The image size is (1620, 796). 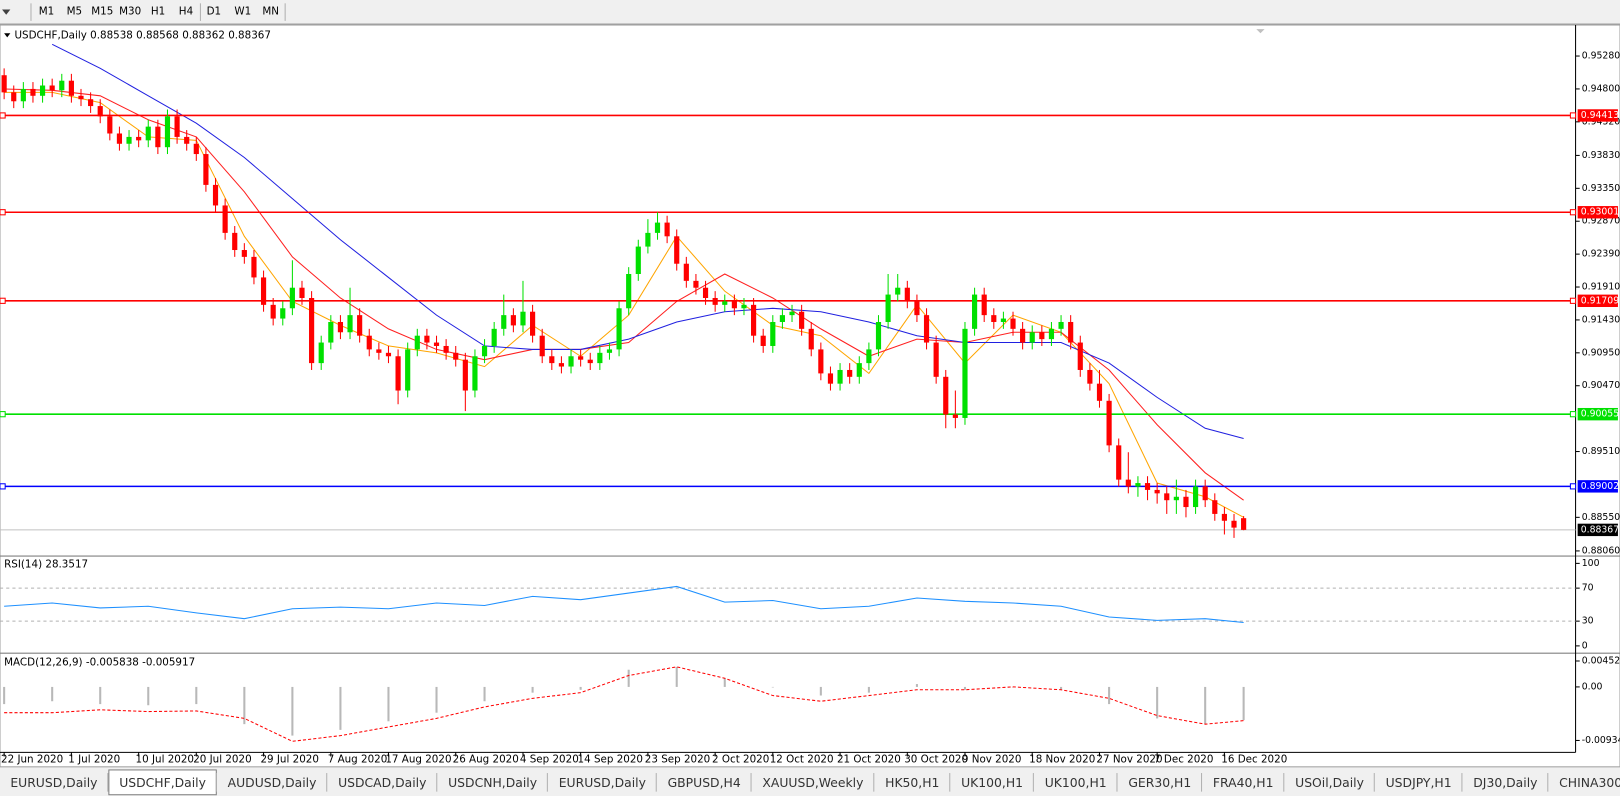 I want to click on rsi-title: RSI(14) 28.3517, so click(x=46, y=564).